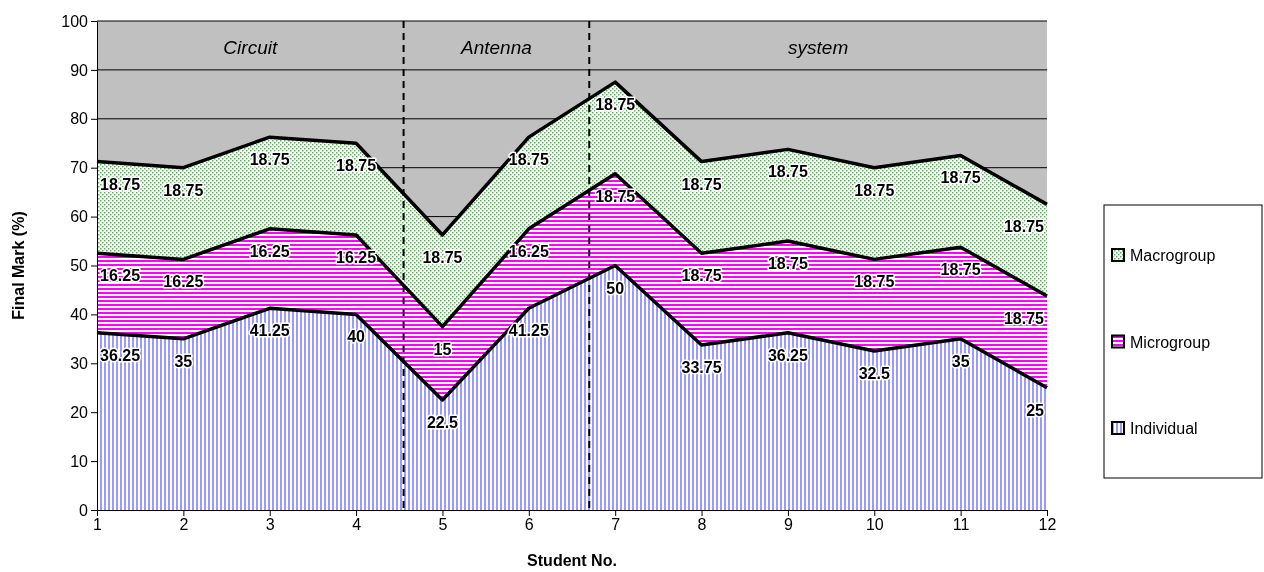 The width and height of the screenshot is (1264, 572). I want to click on data-label: 32.5, so click(874, 374).